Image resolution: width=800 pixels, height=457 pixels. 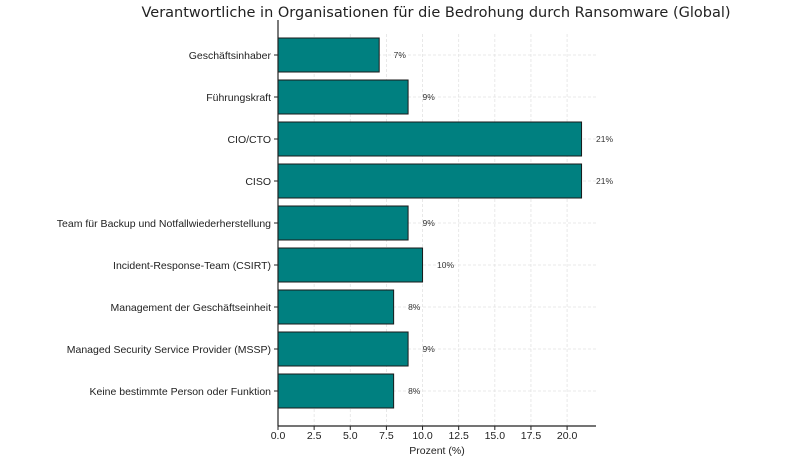 What do you see at coordinates (495, 436) in the screenshot?
I see `x-tick-label: 15.0` at bounding box center [495, 436].